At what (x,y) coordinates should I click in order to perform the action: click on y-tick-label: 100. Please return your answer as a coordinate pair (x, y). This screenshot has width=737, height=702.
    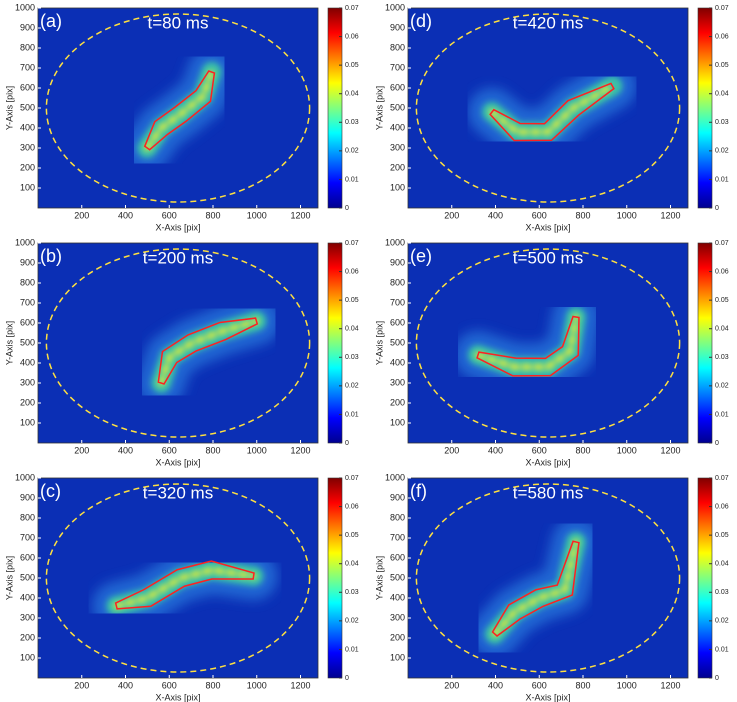
    Looking at the image, I should click on (27, 187).